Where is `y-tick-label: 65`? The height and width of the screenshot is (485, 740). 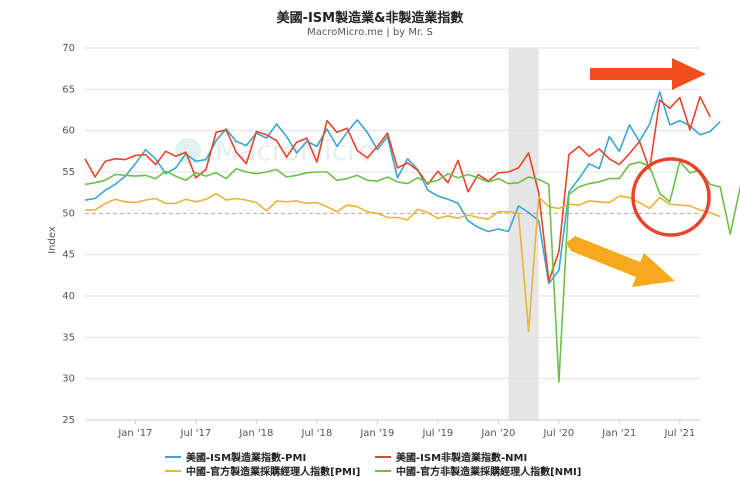
y-tick-label: 65 is located at coordinates (68, 89).